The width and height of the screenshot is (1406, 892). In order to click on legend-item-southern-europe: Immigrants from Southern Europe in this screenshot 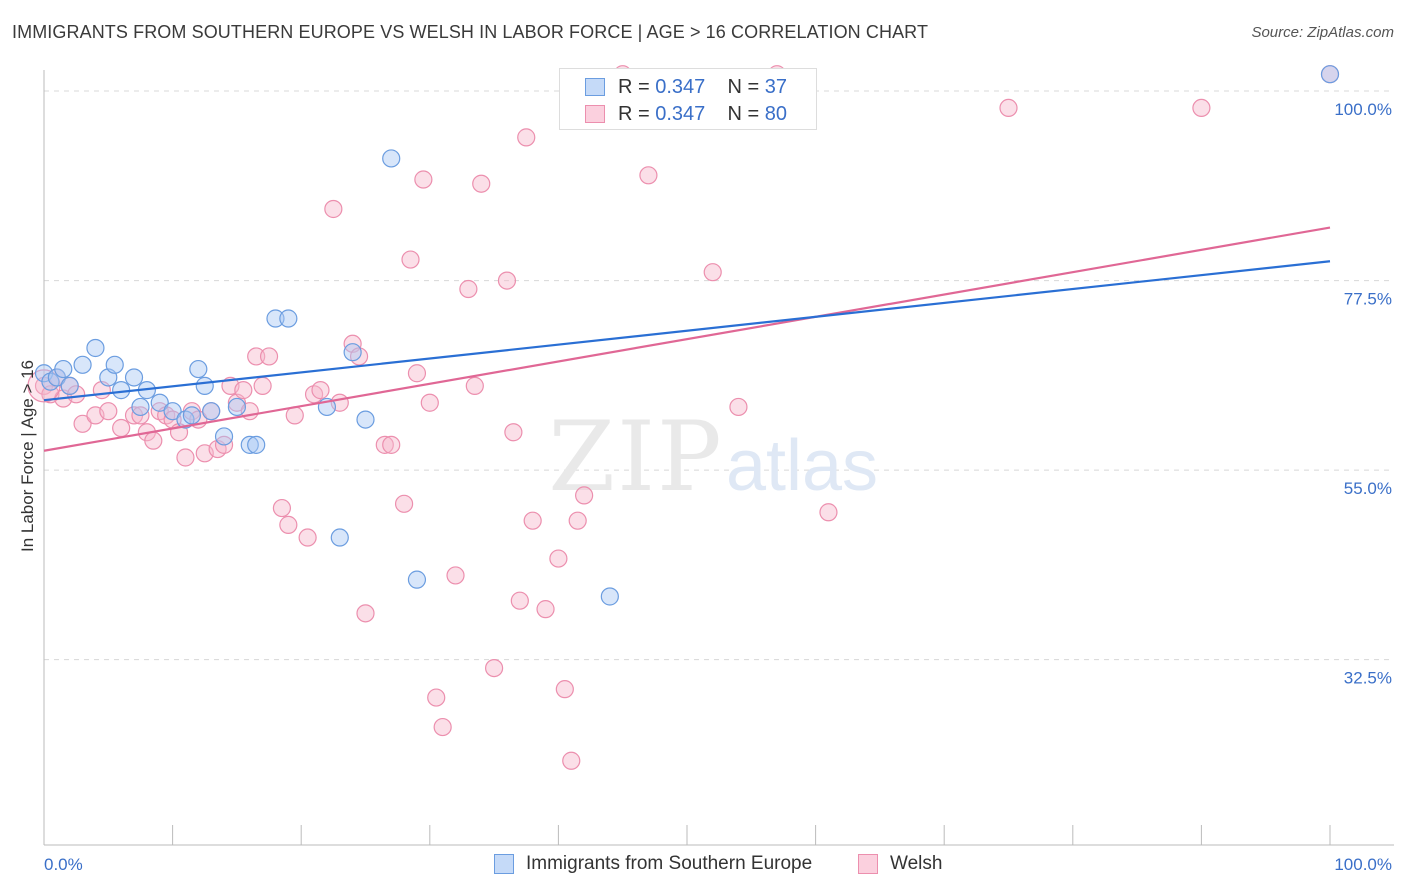, I will do `click(653, 864)`.